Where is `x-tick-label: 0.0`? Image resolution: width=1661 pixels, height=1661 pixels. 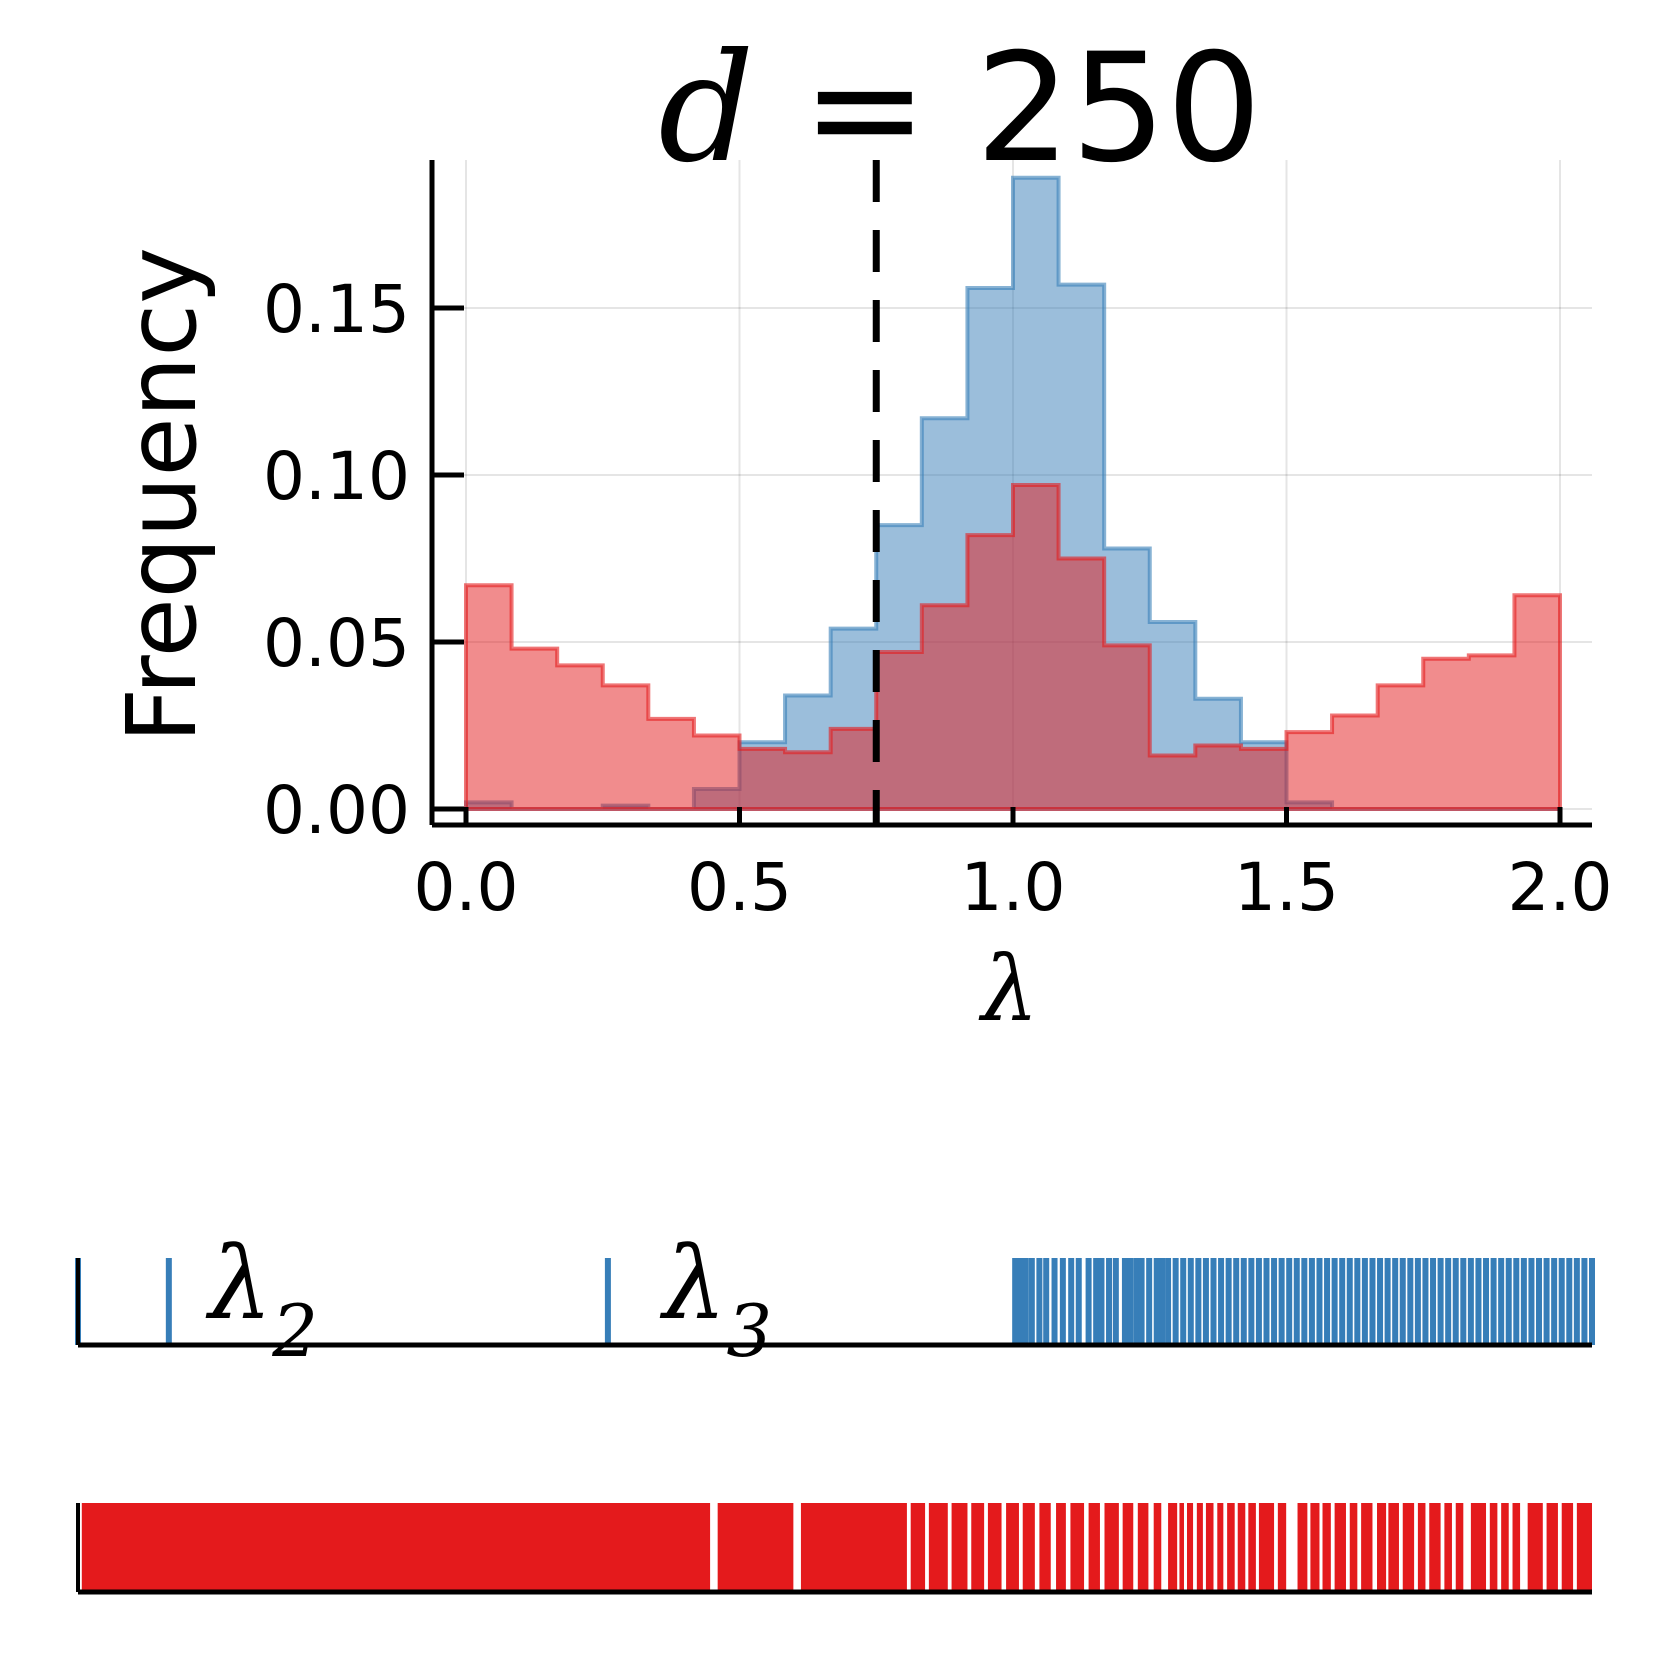
x-tick-label: 0.0 is located at coordinates (466, 887).